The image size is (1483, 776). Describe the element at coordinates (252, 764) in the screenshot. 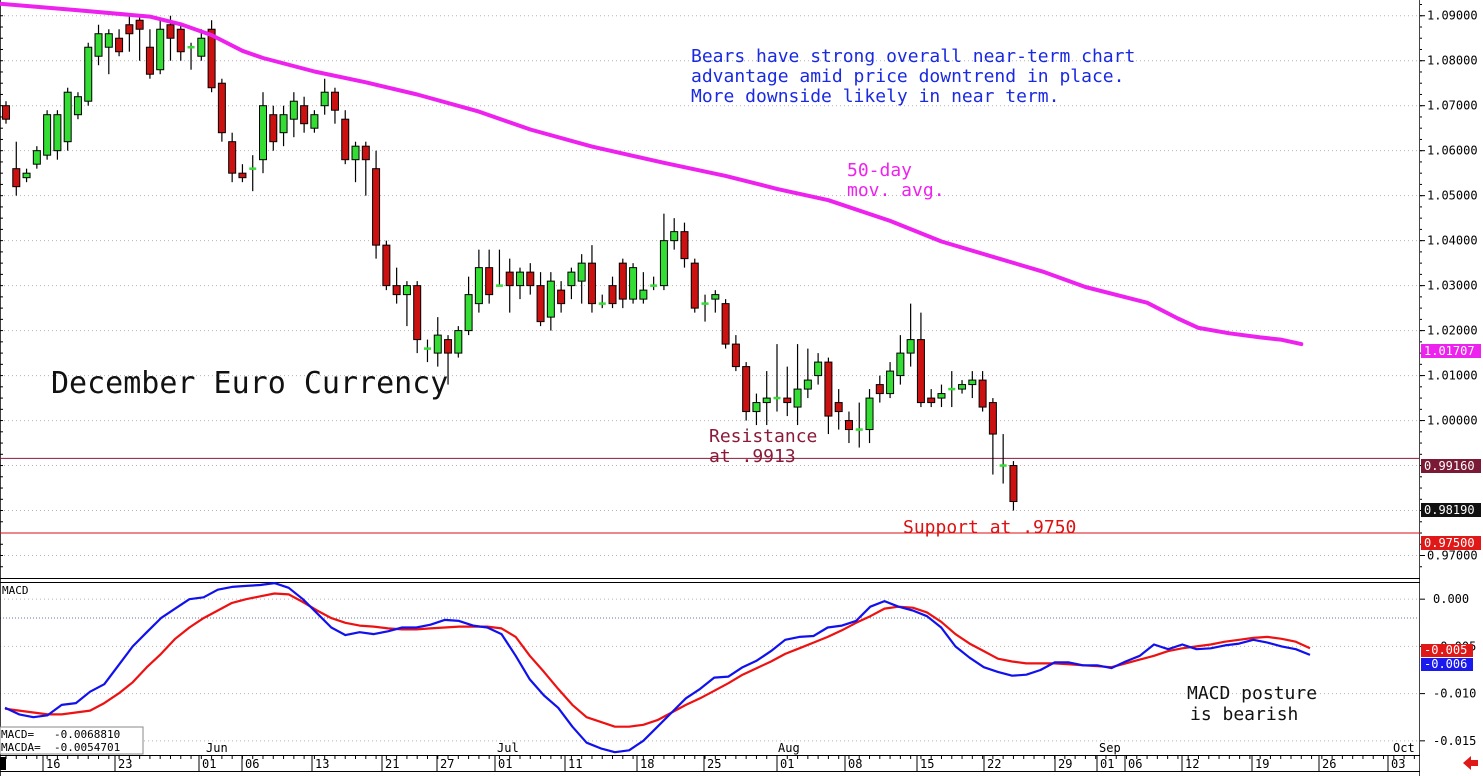

I see `x-day-label: 06` at that location.